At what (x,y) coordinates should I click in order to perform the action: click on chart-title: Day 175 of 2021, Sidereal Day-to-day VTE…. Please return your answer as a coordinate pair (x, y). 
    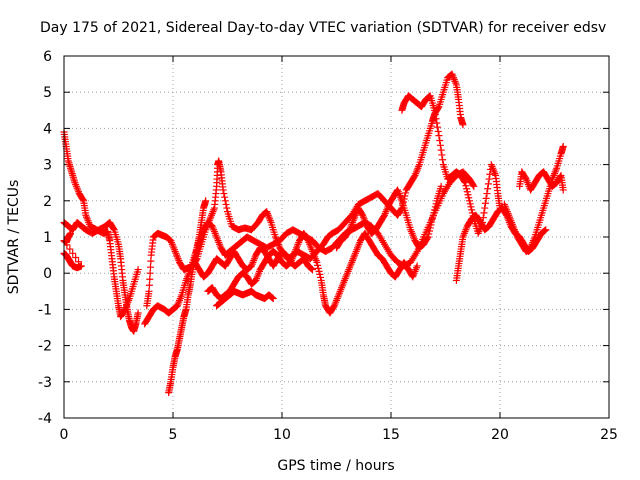
    Looking at the image, I should click on (323, 28).